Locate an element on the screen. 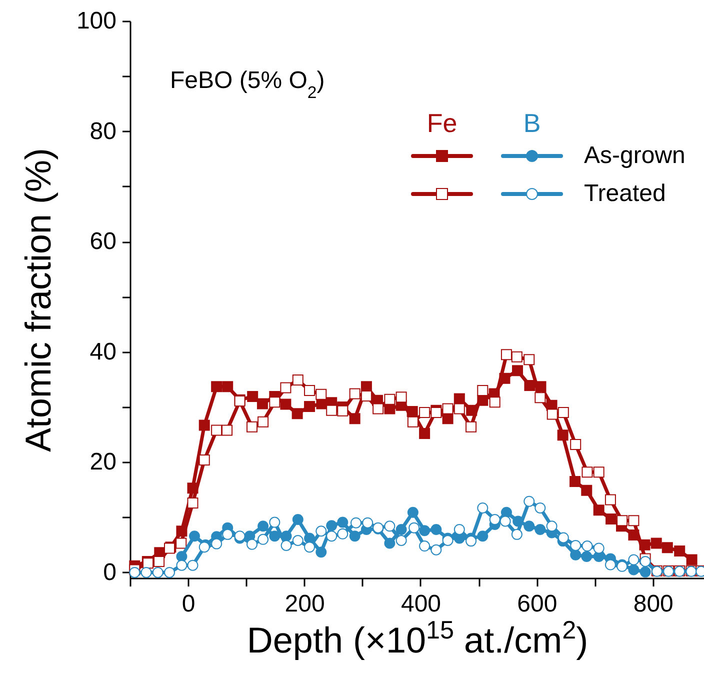  annotation: FeBO (5% O$_{2}$) is located at coordinates (247, 84).